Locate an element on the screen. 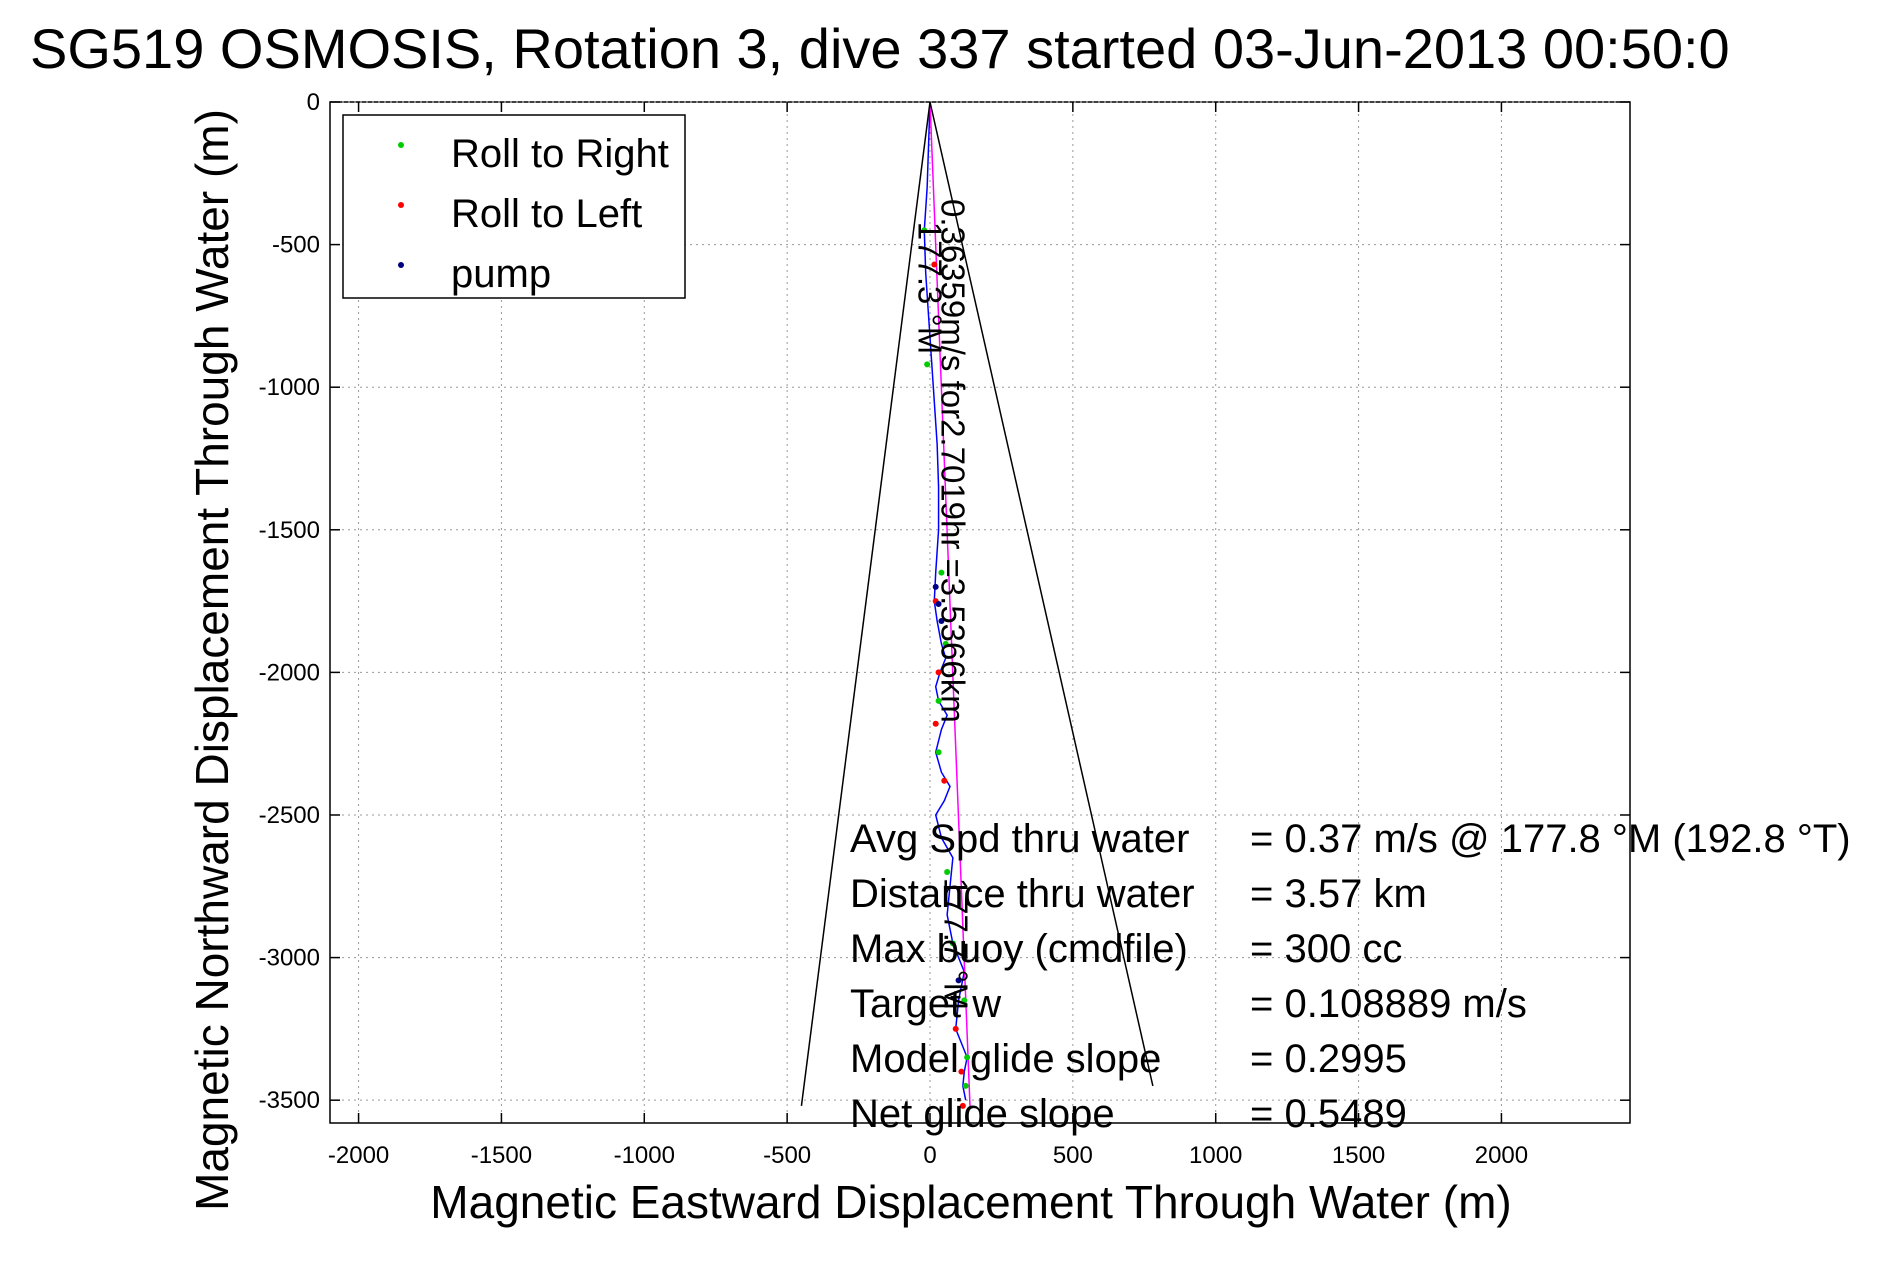 This screenshot has height=1262, width=1891. x-tick-label: 2000 is located at coordinates (1501, 1155).